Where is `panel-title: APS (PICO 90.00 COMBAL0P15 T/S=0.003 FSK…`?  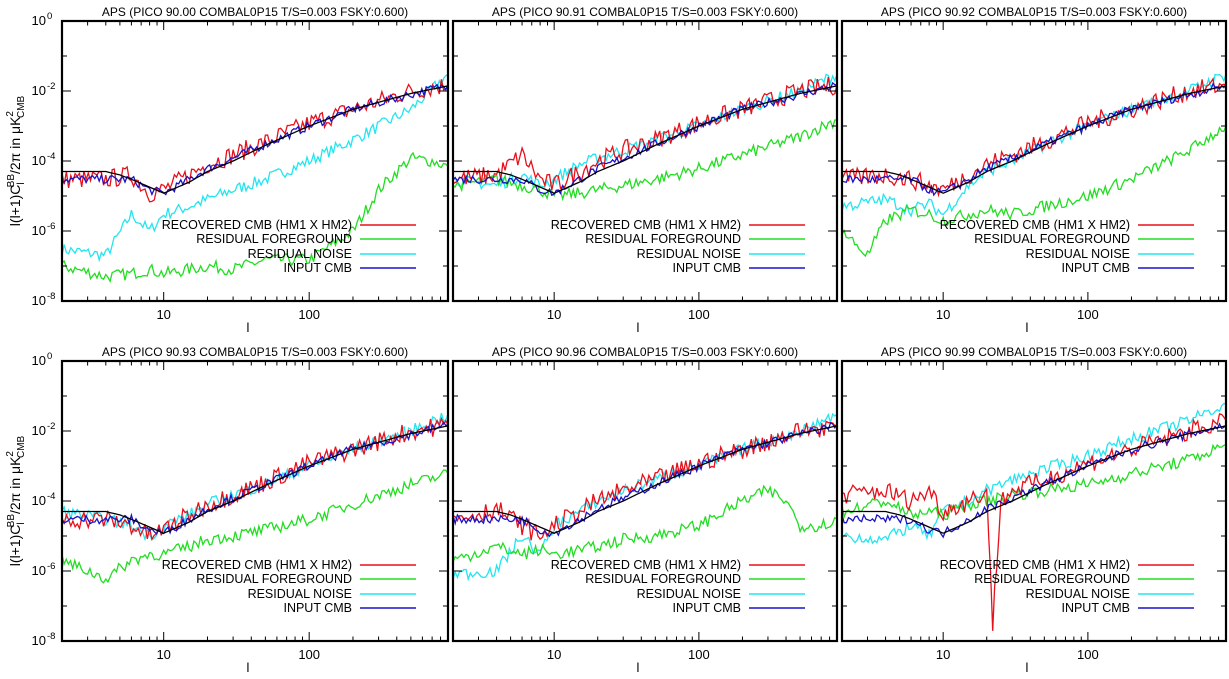
panel-title: APS (PICO 90.00 COMBAL0P15 T/S=0.003 FSK… is located at coordinates (255, 12).